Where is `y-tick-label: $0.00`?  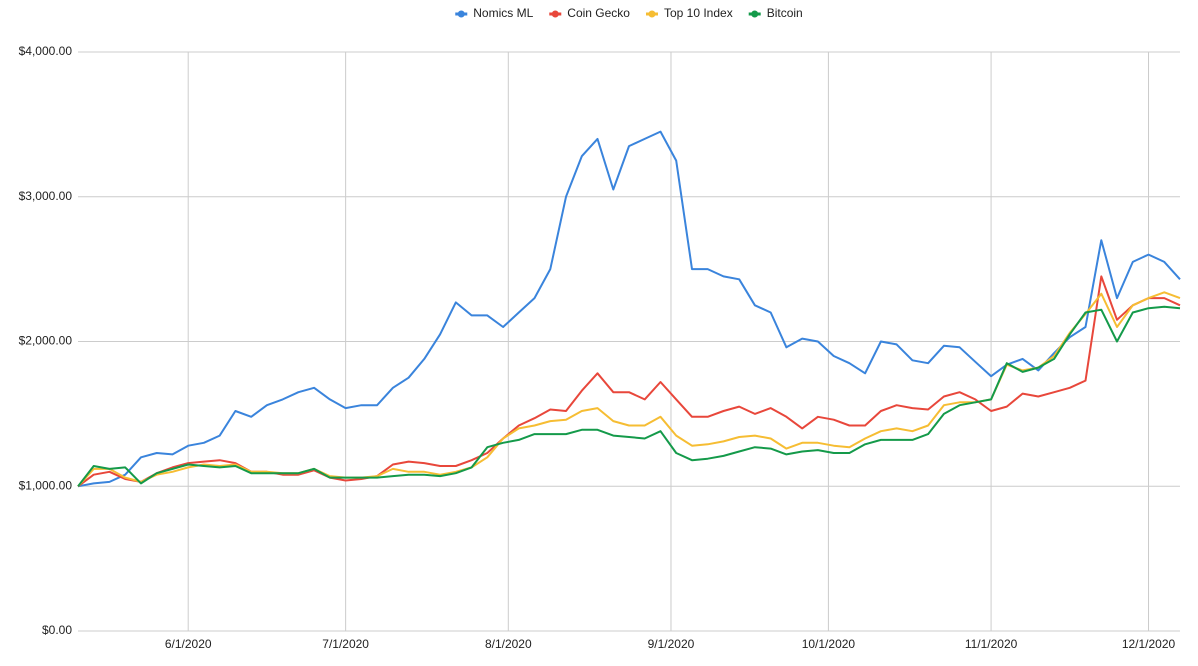
y-tick-label: $0.00 is located at coordinates (57, 630).